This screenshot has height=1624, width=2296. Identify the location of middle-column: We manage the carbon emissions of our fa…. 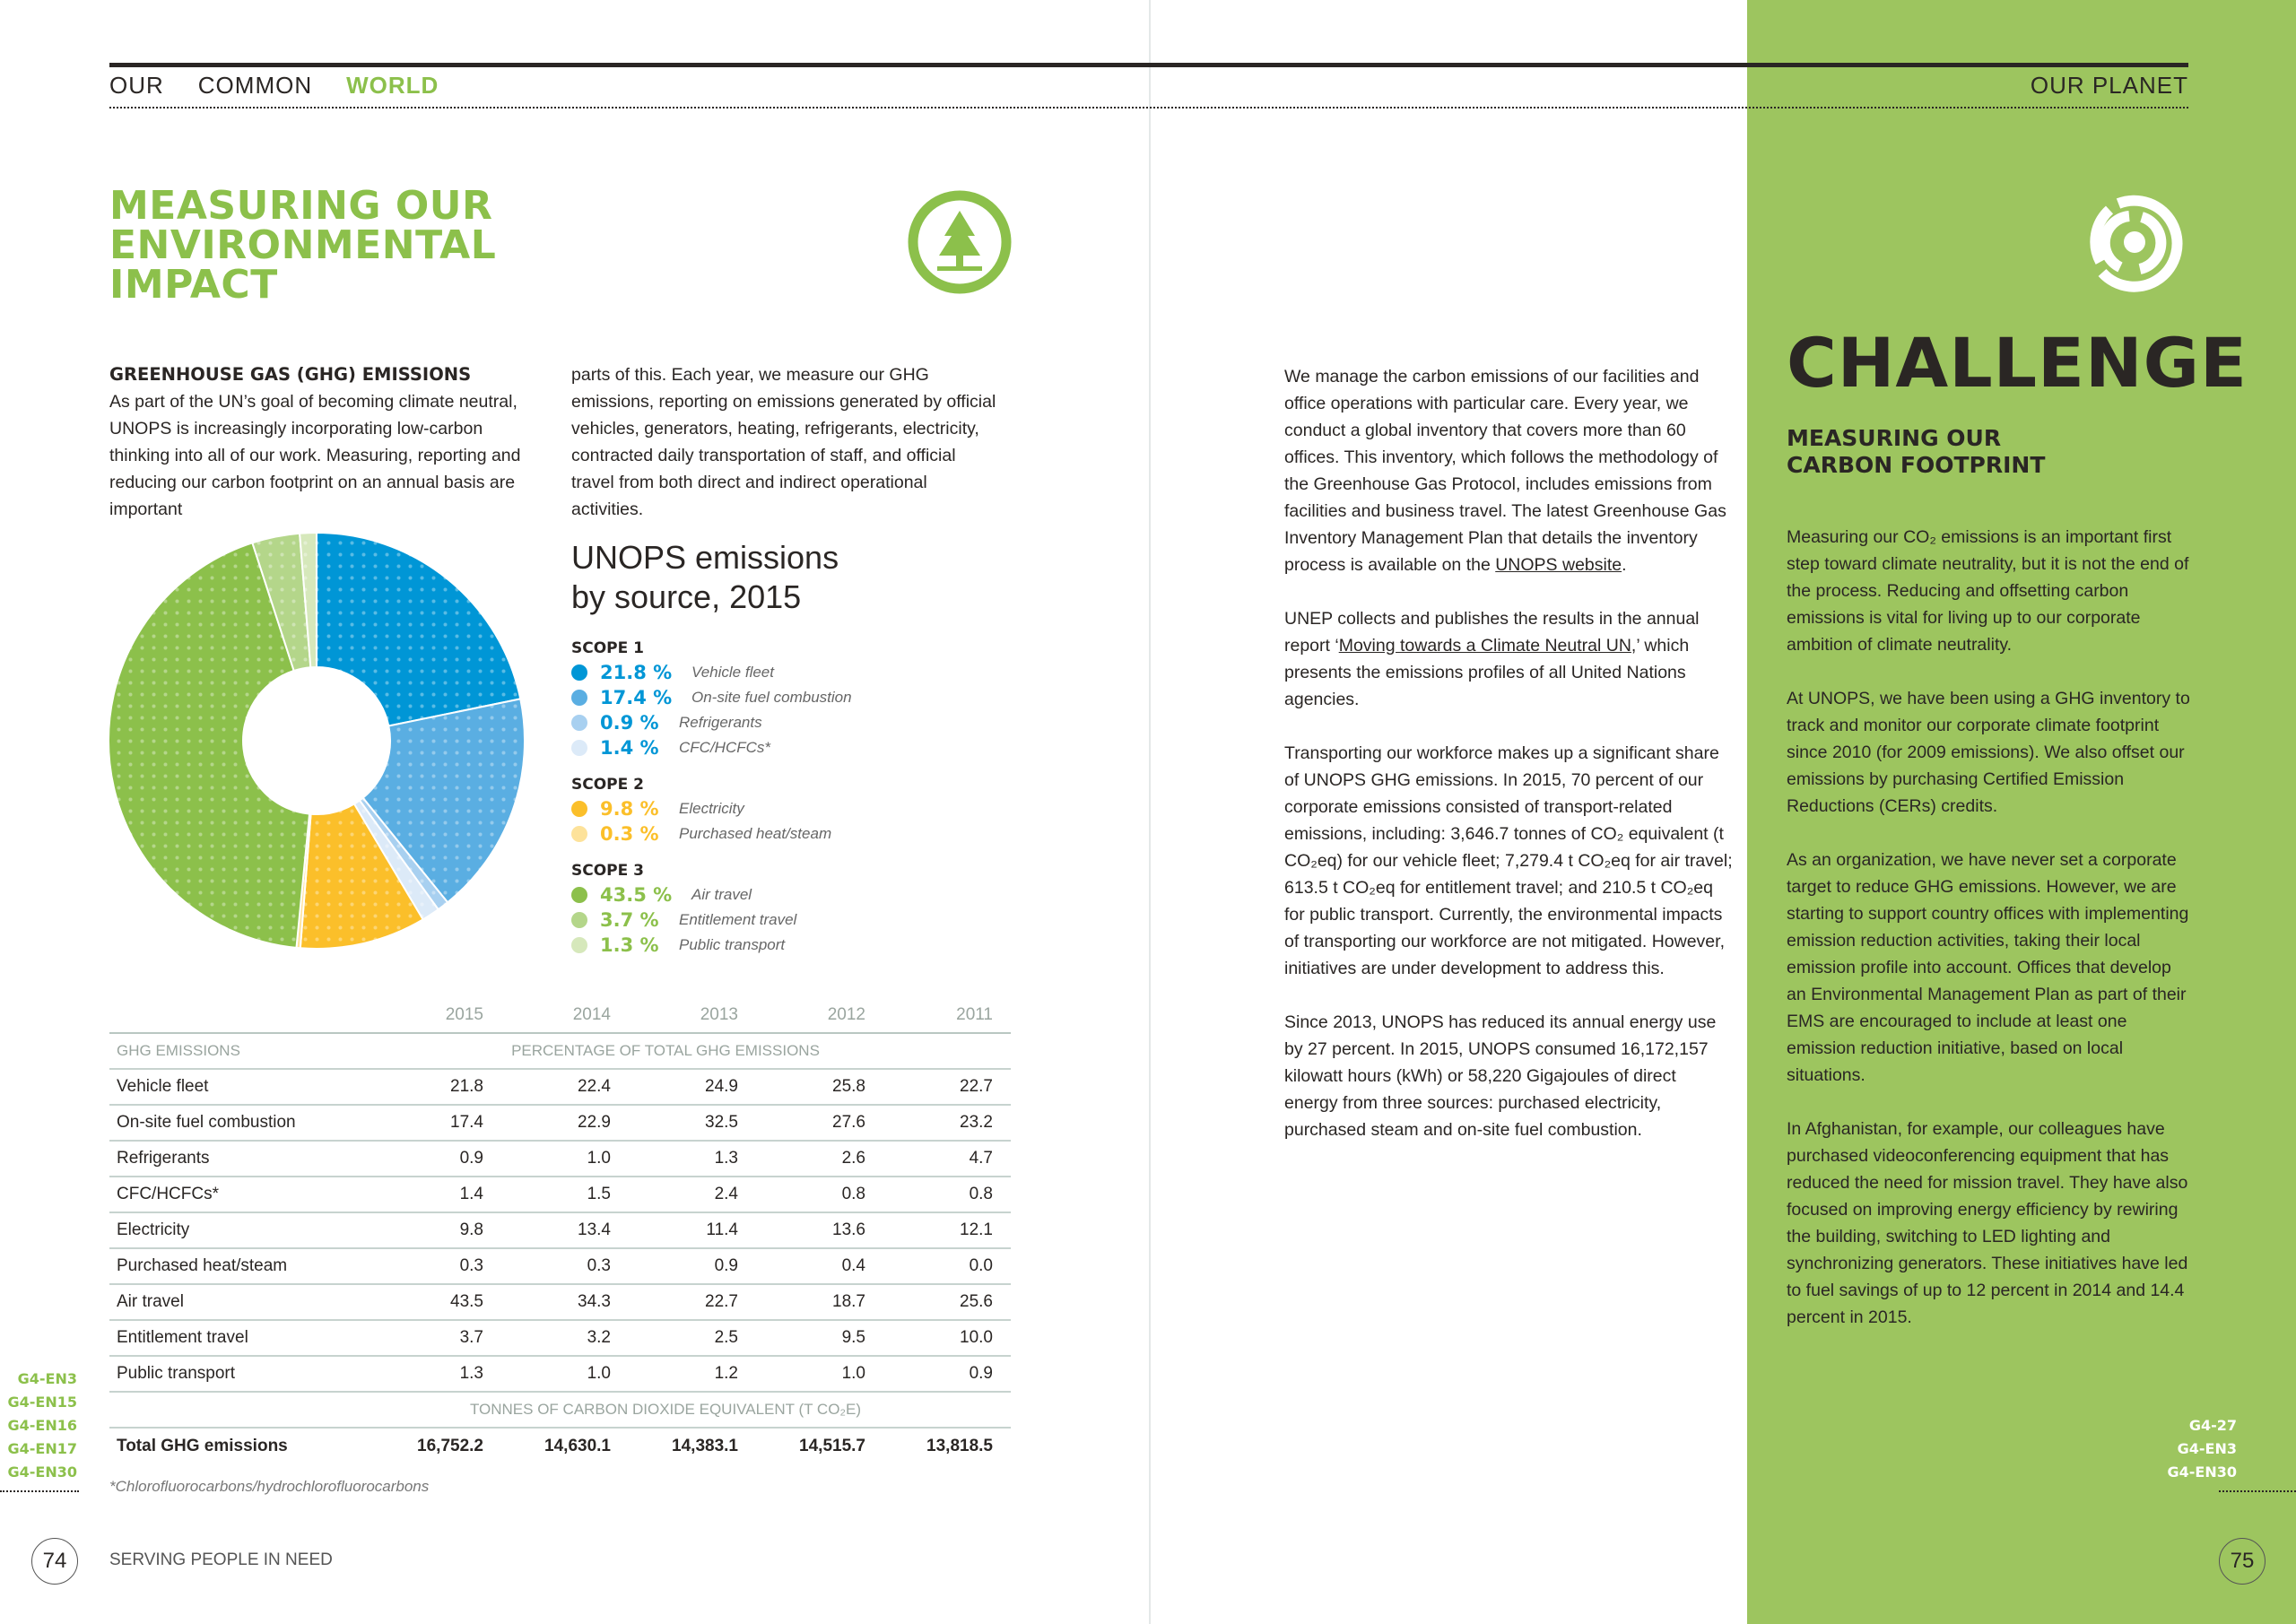
(1508, 766).